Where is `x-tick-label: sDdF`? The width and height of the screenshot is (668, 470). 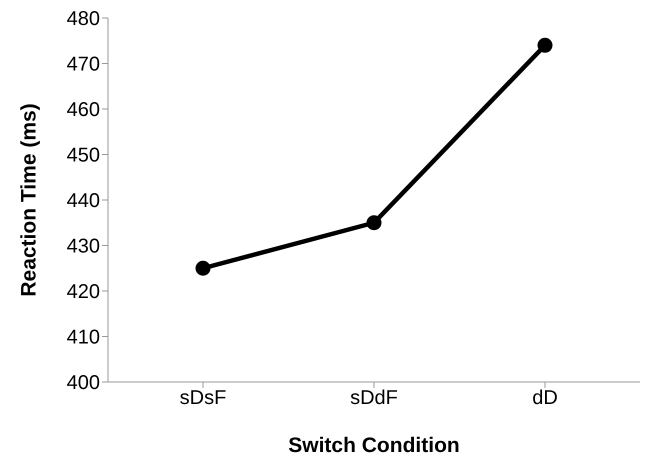
x-tick-label: sDdF is located at coordinates (374, 398).